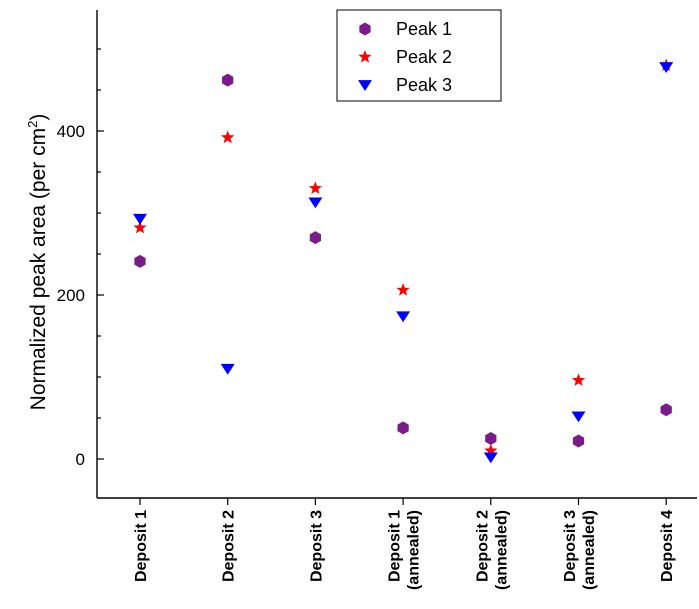 This screenshot has width=699, height=609. What do you see at coordinates (580, 550) in the screenshot?
I see `x-tick-label: Deposit 3 (annealed)` at bounding box center [580, 550].